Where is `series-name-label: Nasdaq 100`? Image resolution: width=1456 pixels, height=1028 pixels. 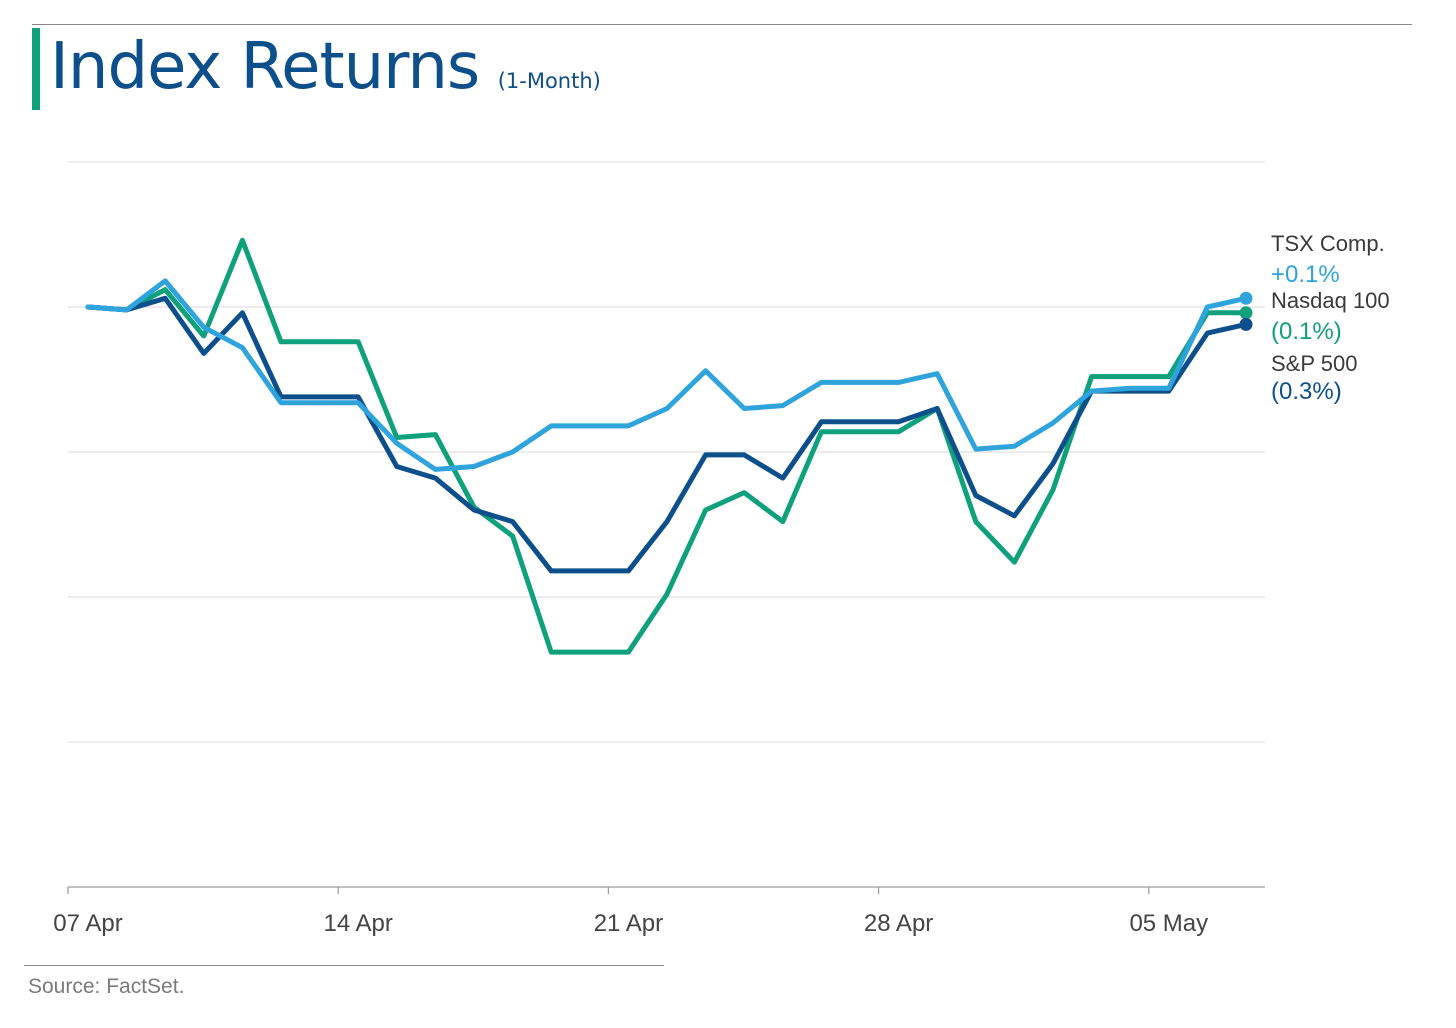 series-name-label: Nasdaq 100 is located at coordinates (1330, 300).